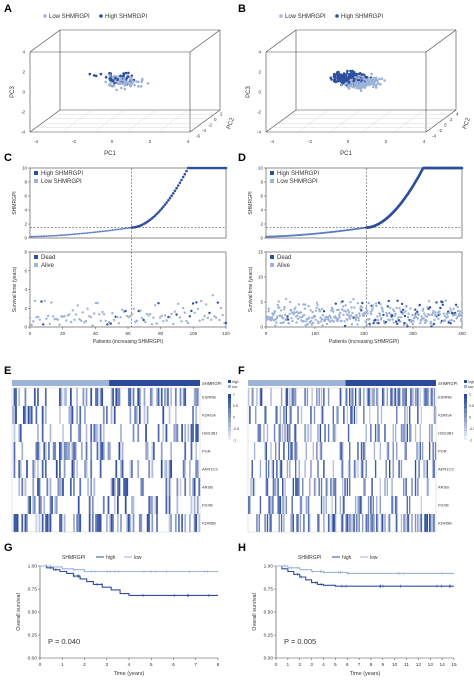 This screenshot has height=681, width=474. Describe the element at coordinates (221, 114) in the screenshot. I see `z-tick-label: 2` at that location.